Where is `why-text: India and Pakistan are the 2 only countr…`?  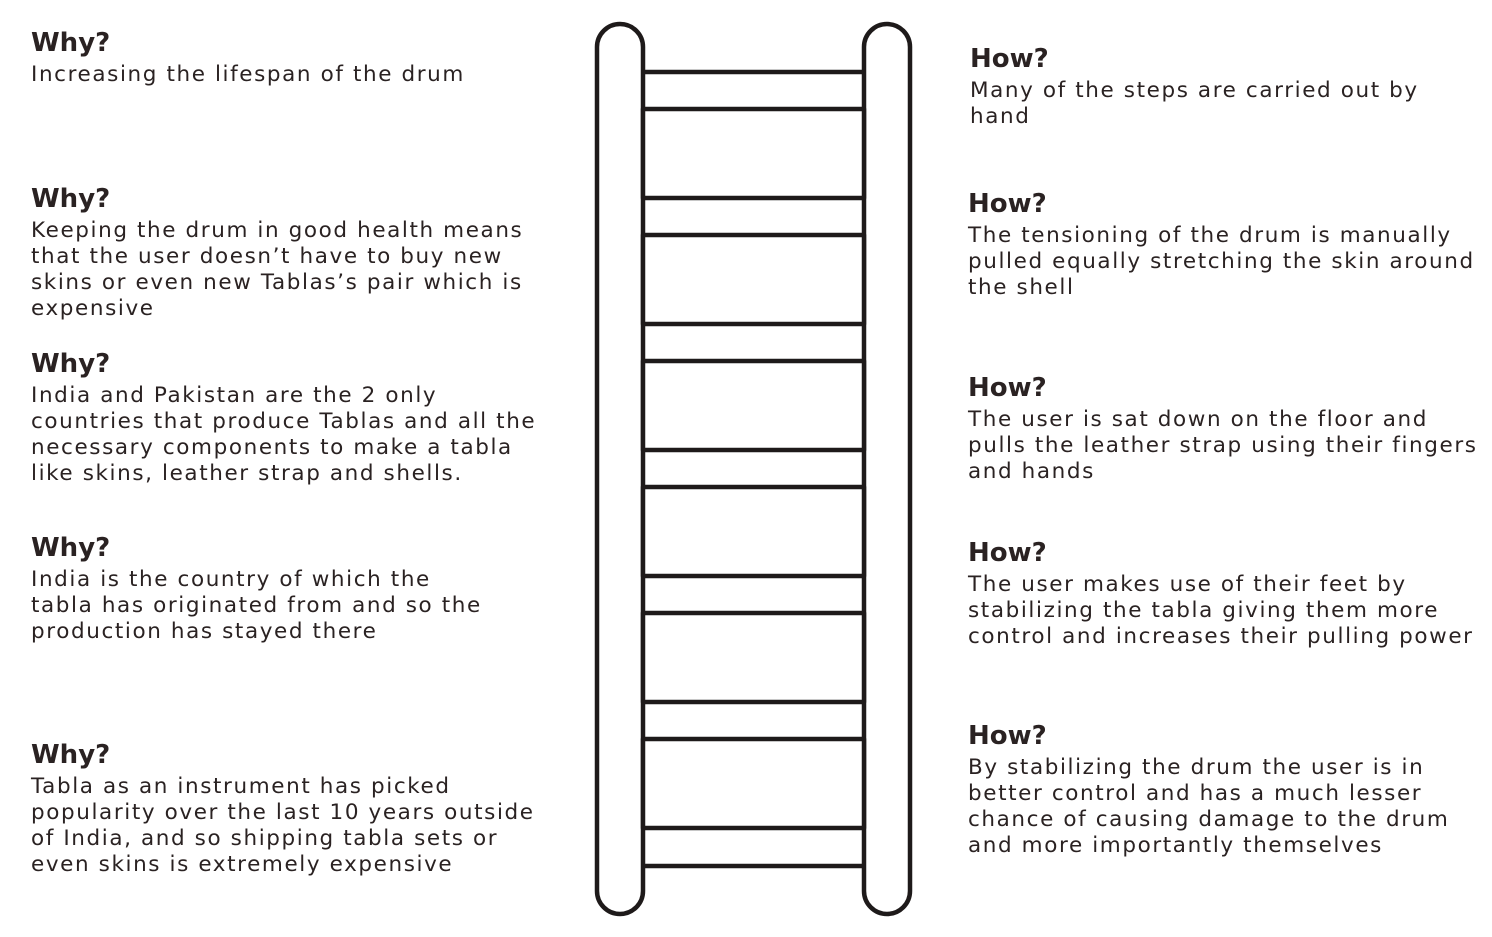
why-text: India and Pakistan are the 2 only countr… is located at coordinates (284, 434).